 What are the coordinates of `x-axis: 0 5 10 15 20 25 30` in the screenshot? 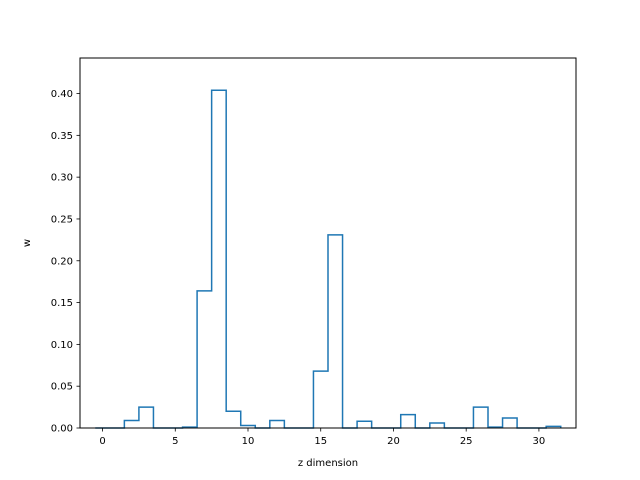 It's located at (322, 437).